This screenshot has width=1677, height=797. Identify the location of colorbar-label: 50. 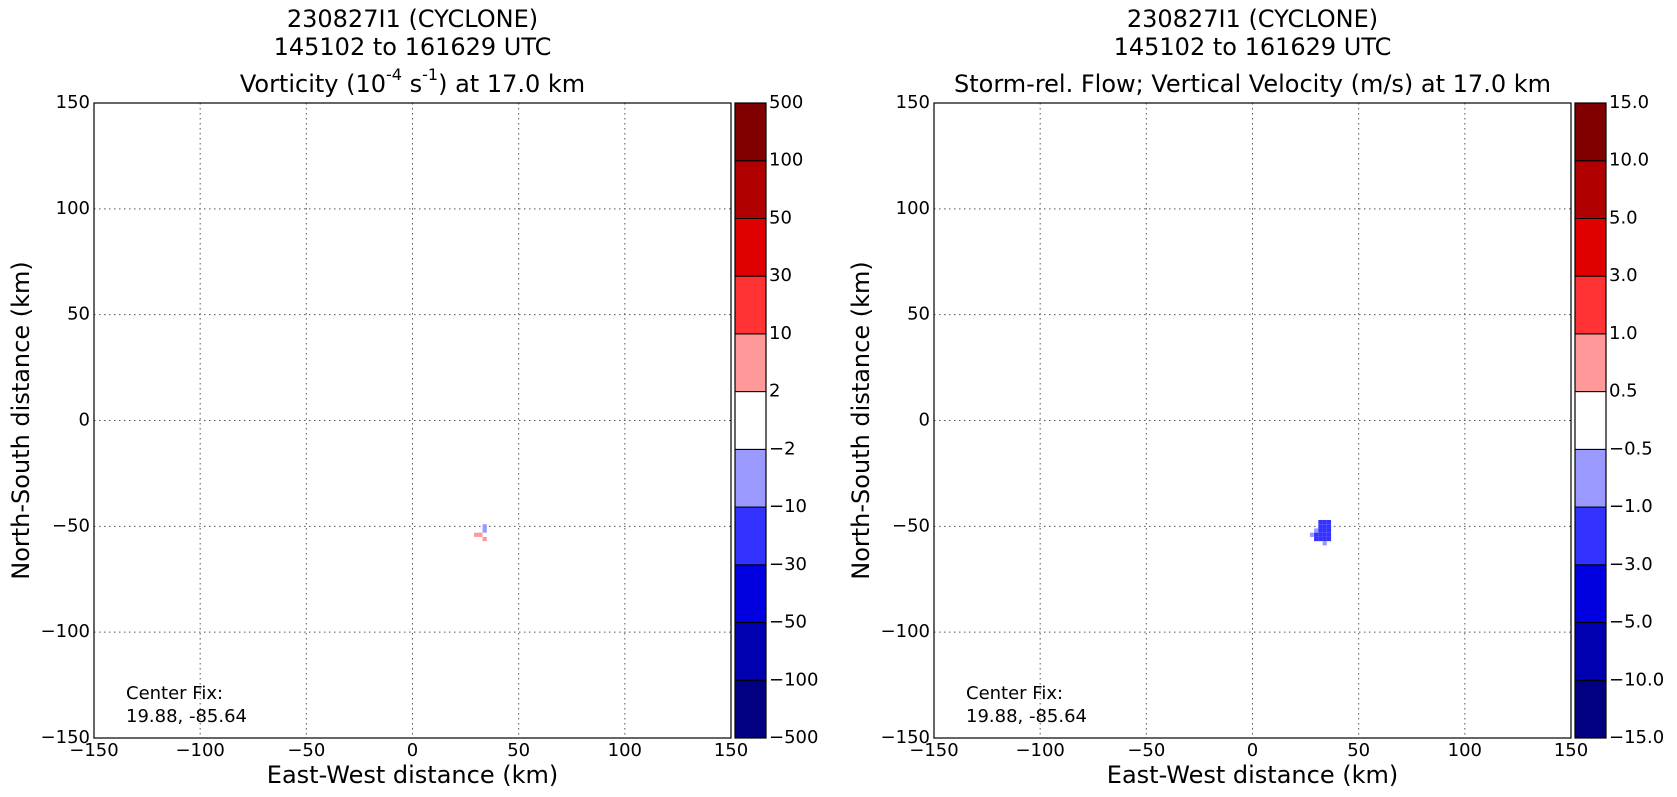
(780, 217).